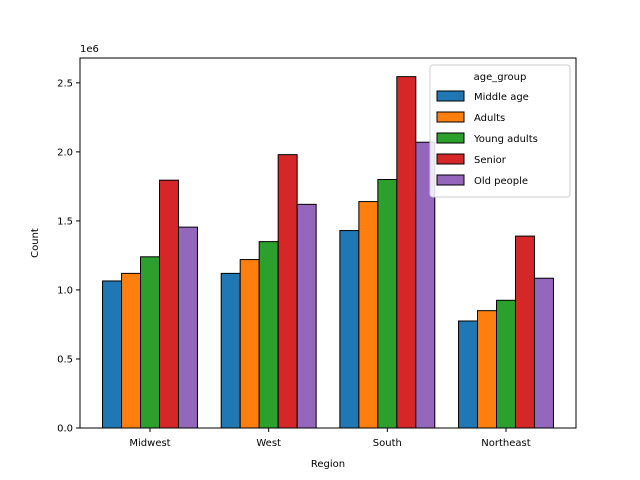 This screenshot has width=640, height=480. What do you see at coordinates (230, 350) in the screenshot?
I see `bar-middle-age-west` at bounding box center [230, 350].